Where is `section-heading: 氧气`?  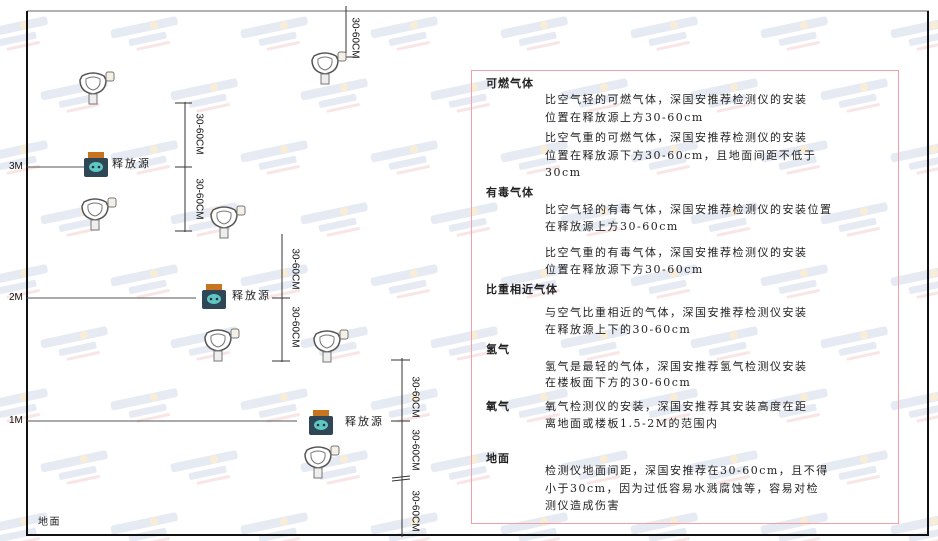 section-heading: 氧气 is located at coordinates (498, 406).